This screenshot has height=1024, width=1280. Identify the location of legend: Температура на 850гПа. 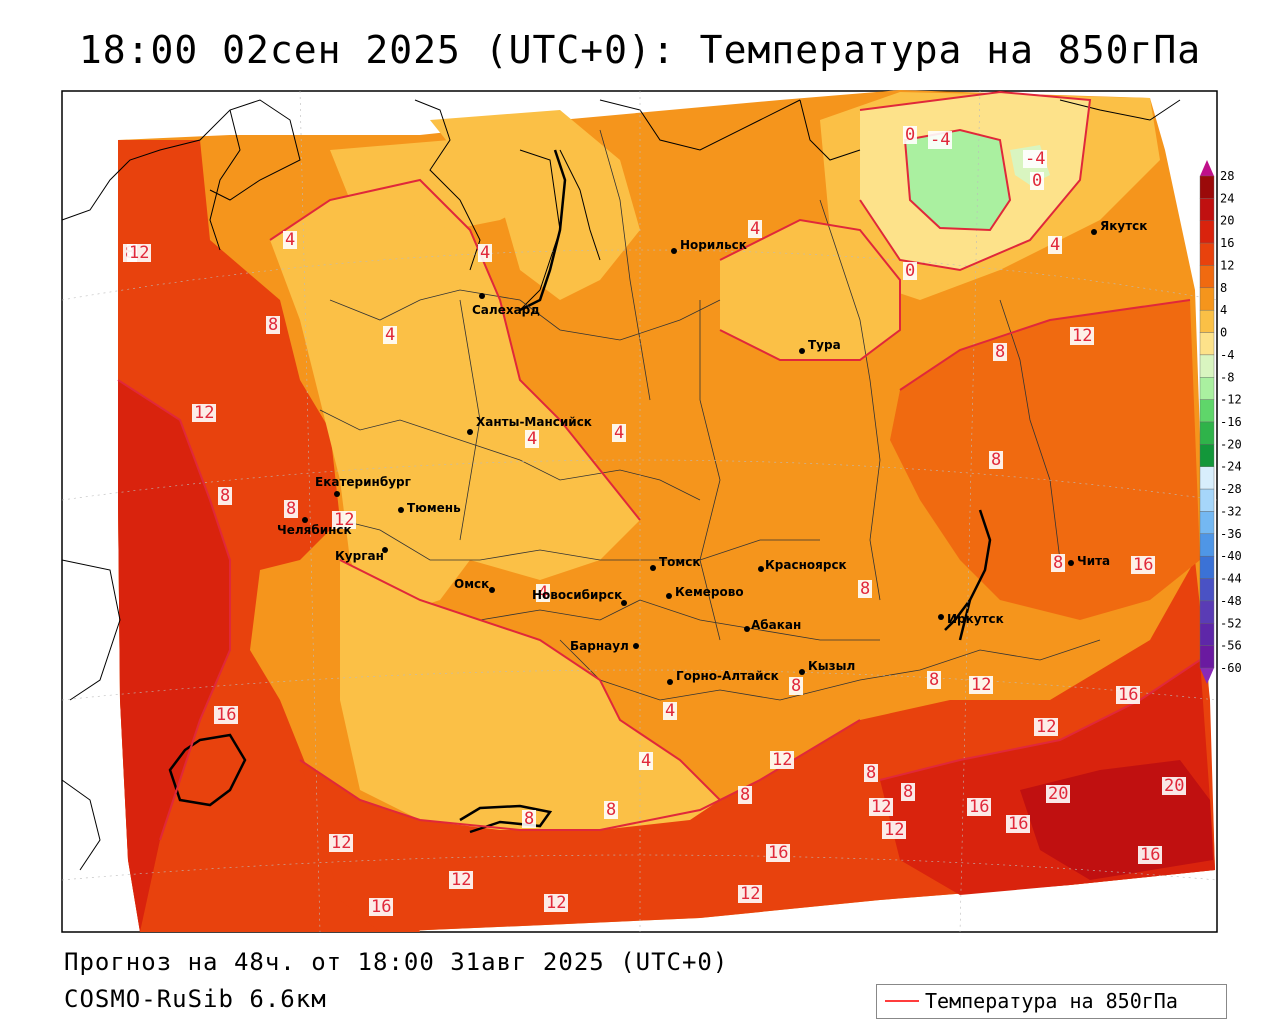
(1051, 1001).